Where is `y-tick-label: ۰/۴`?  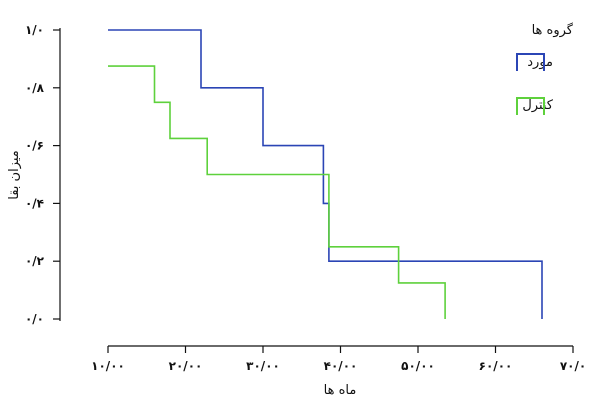 y-tick-label: ۰/۴ is located at coordinates (34, 203).